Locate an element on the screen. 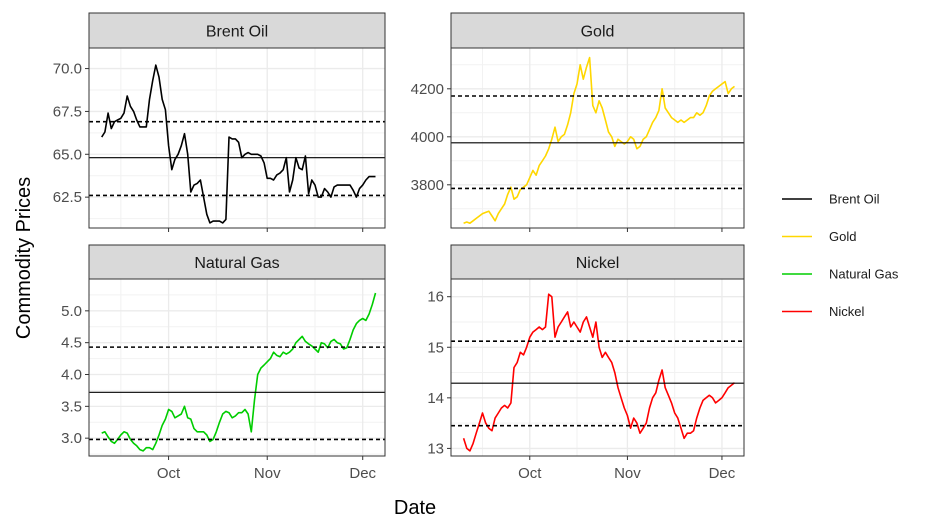 This screenshot has width=936, height=530. legend-item-natural-gas: Natural Gas is located at coordinates (840, 274).